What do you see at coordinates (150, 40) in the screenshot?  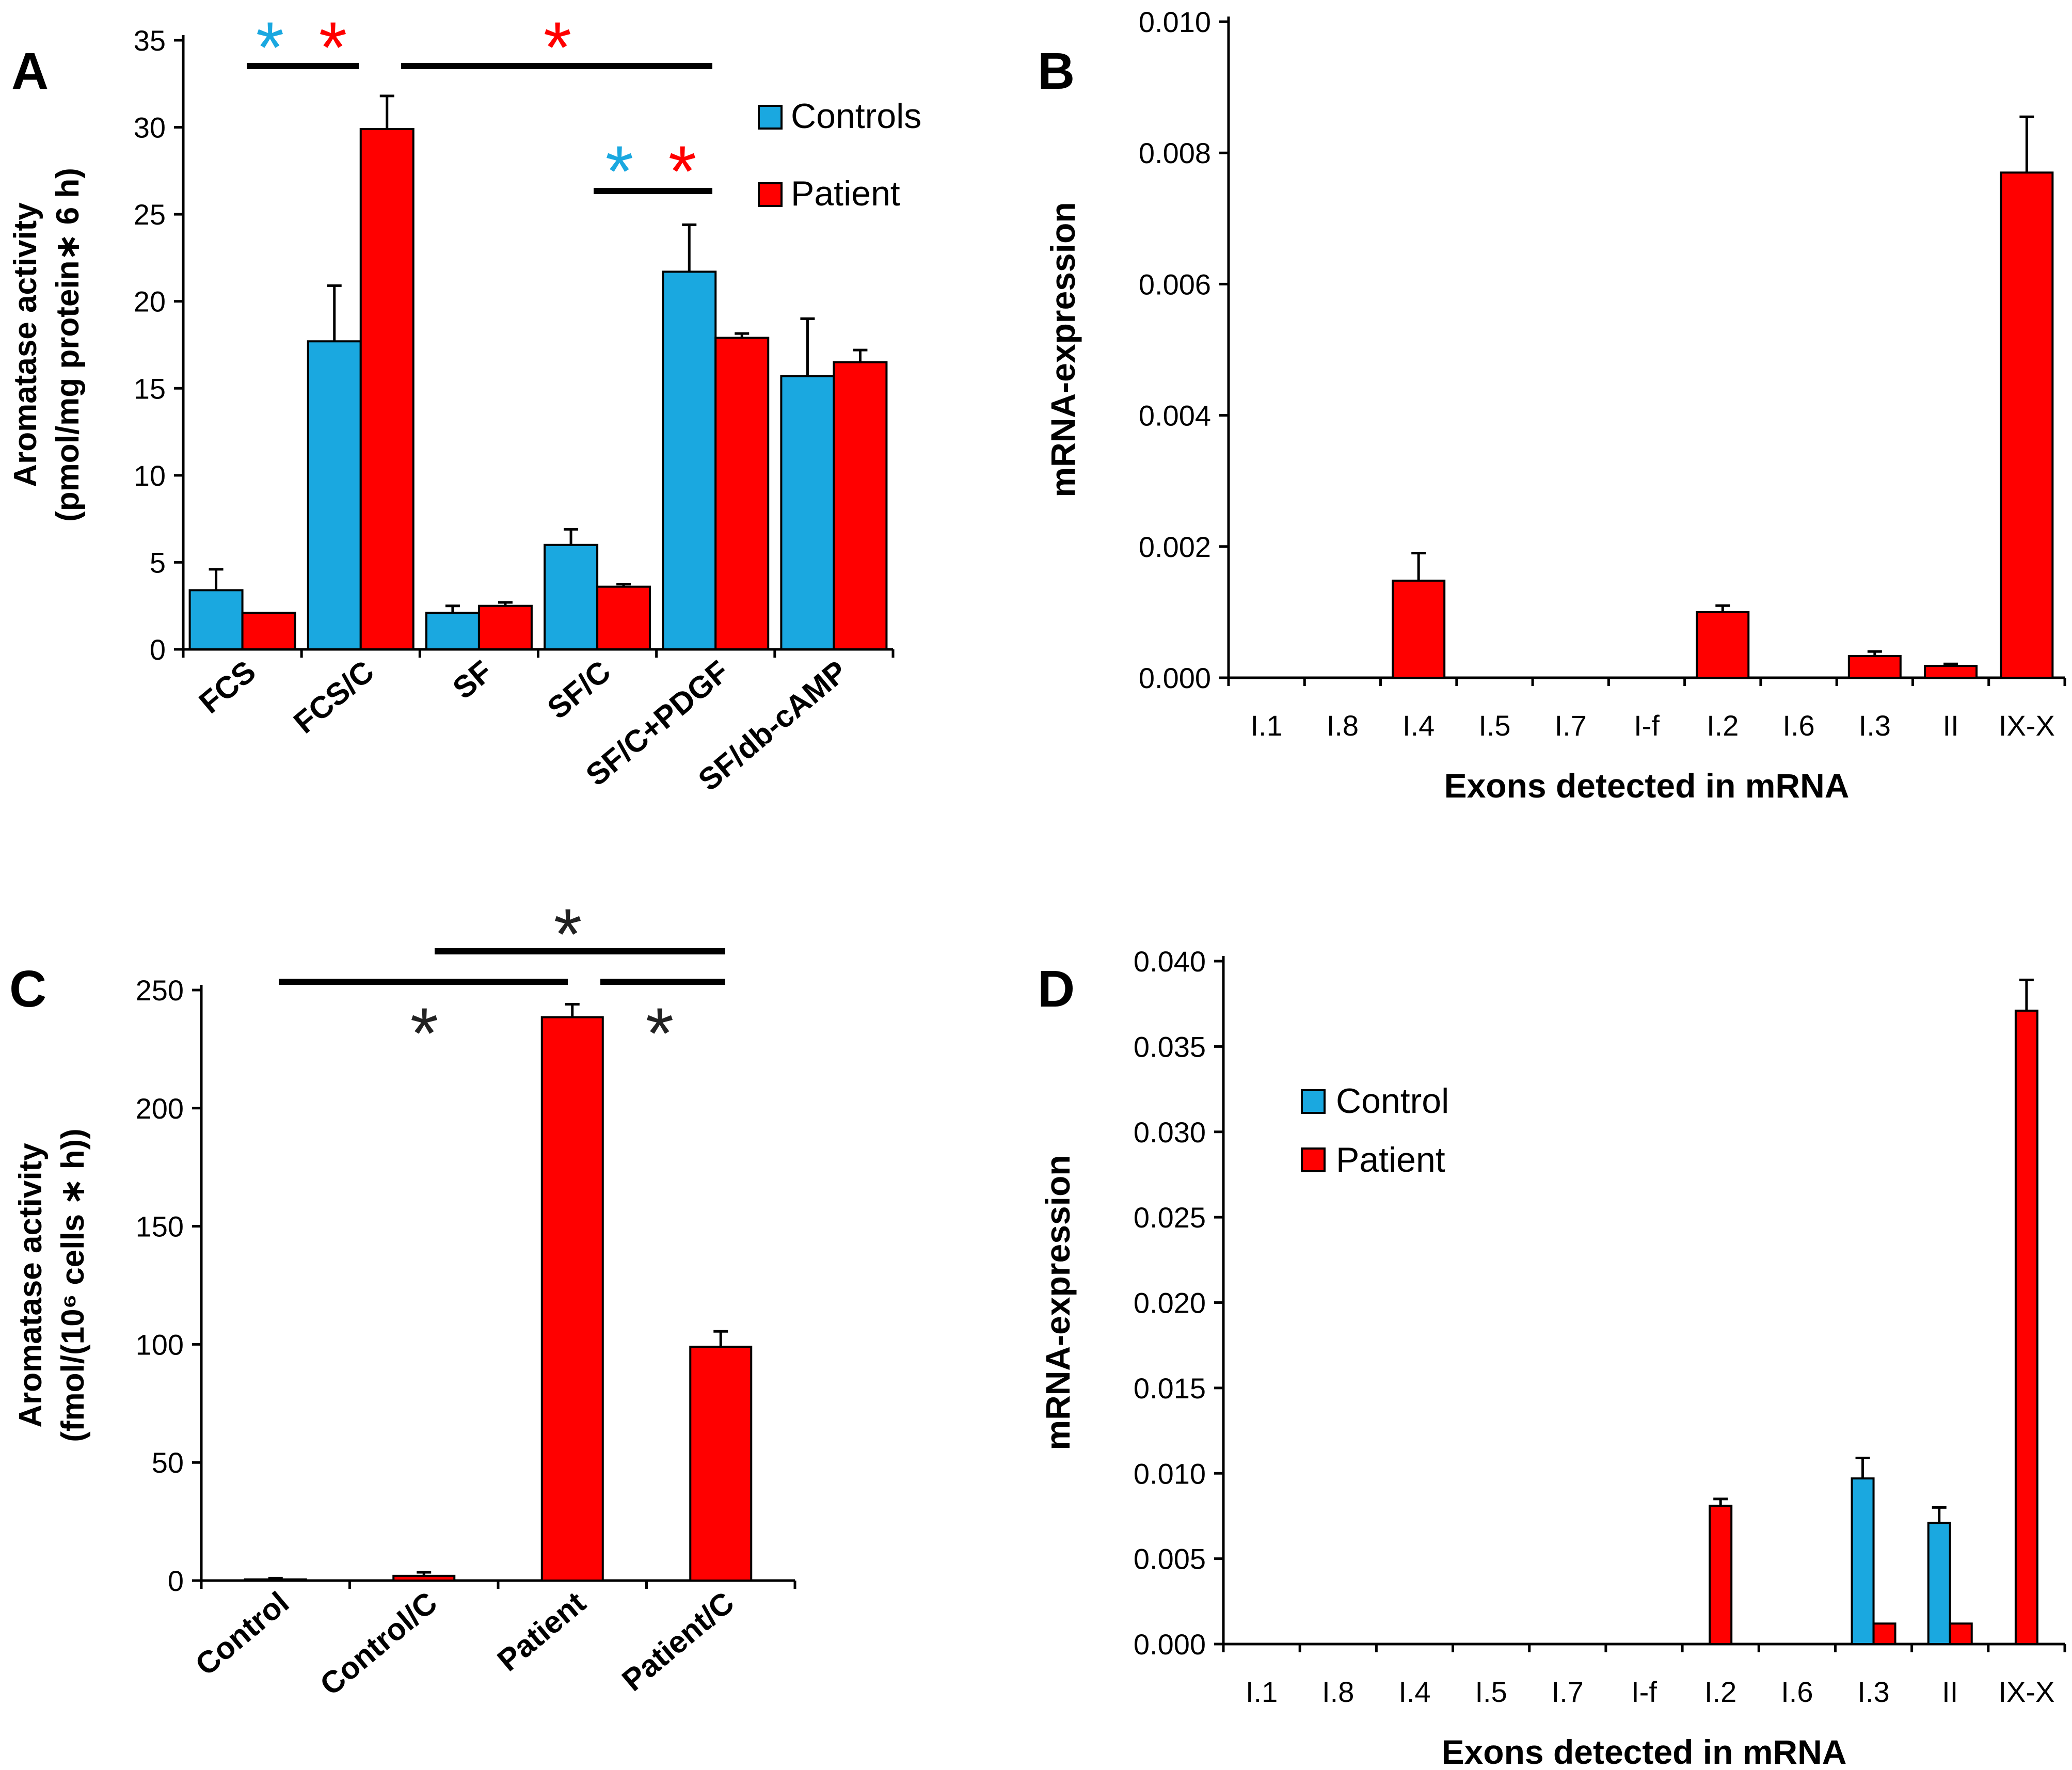 I see `y-tick-label: 35` at bounding box center [150, 40].